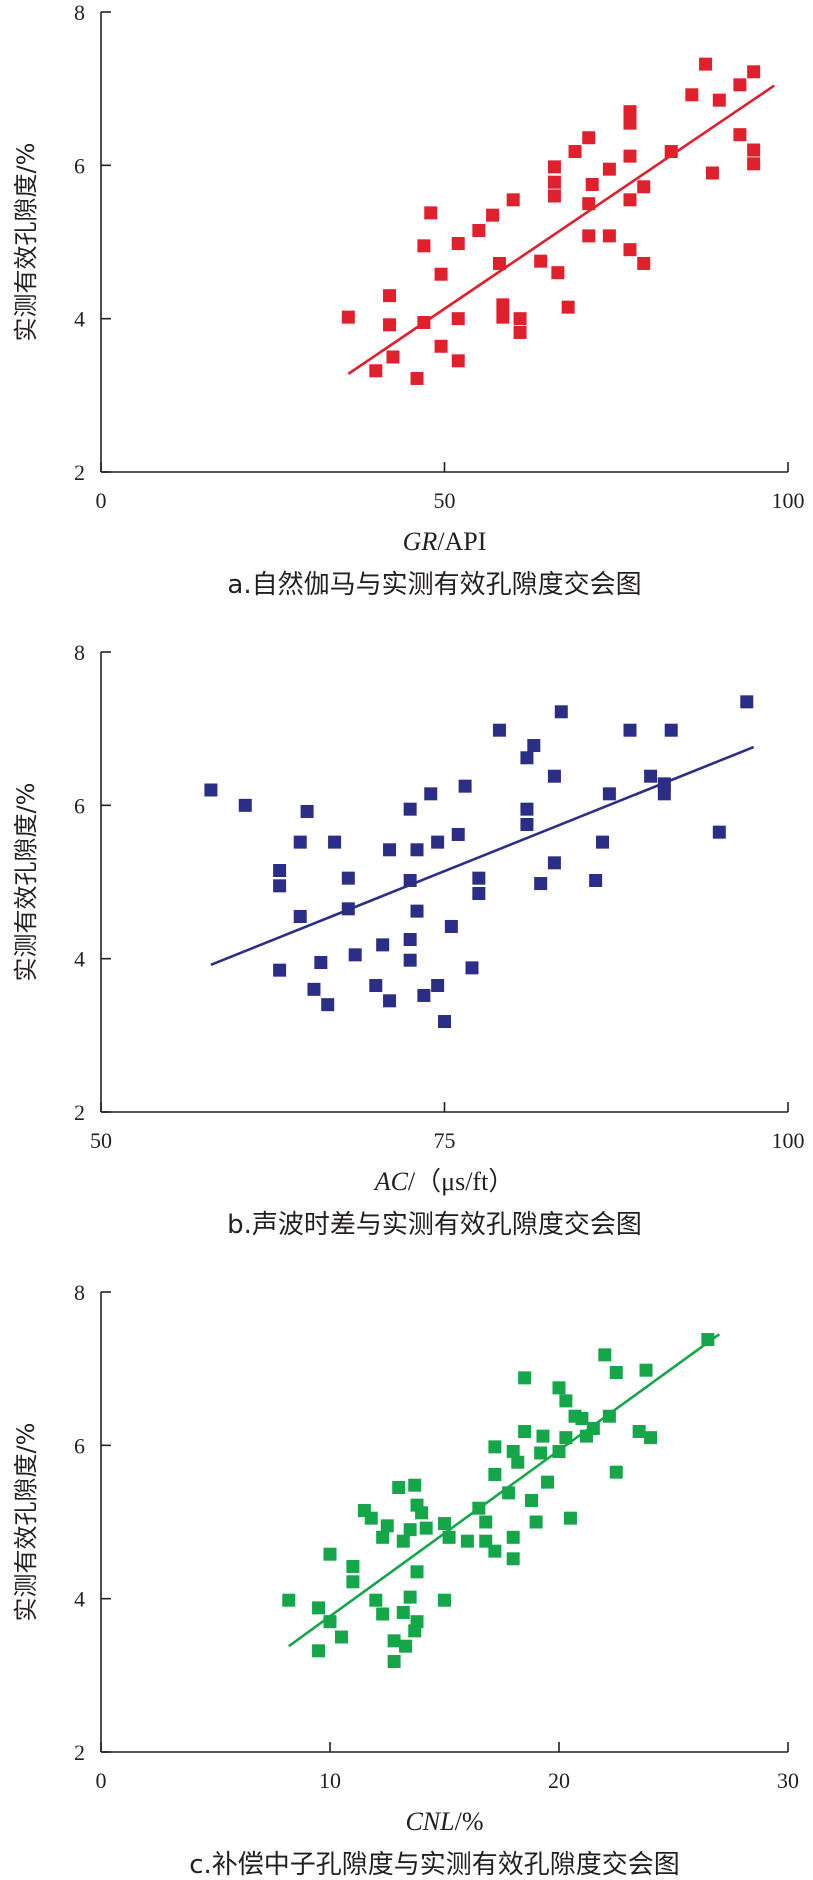 This screenshot has height=1880, width=813. I want to click on x-tick-label: 75, so click(445, 1140).